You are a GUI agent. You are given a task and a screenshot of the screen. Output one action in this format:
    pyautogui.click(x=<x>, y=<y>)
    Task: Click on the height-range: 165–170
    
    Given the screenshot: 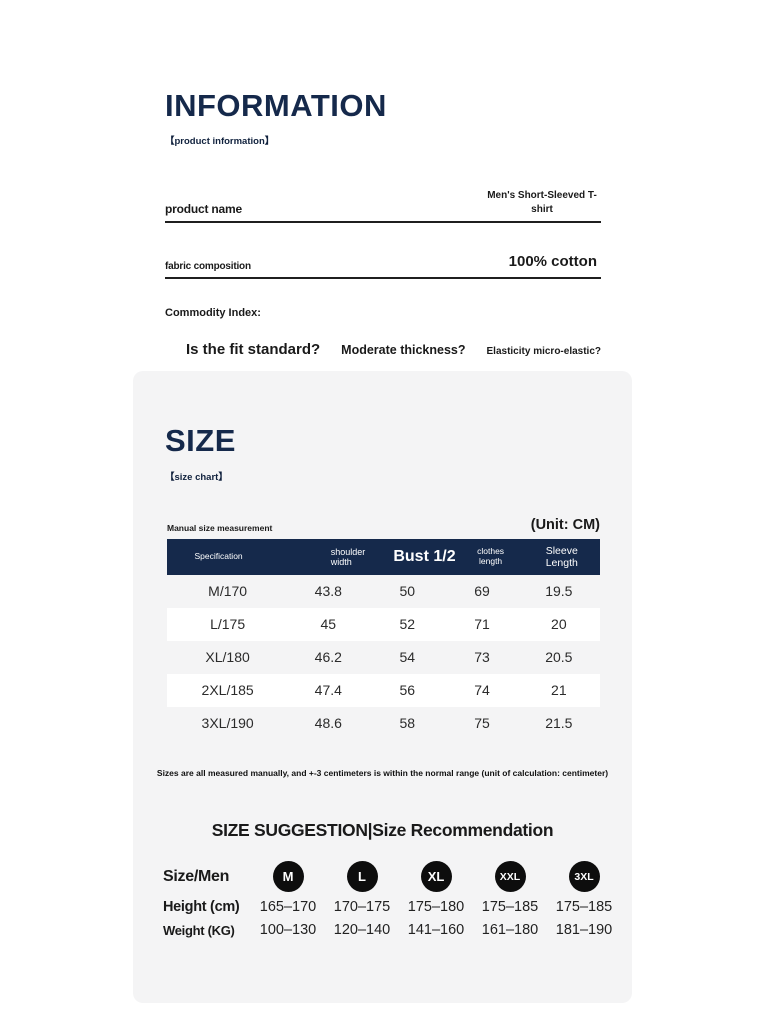 What is the action you would take?
    pyautogui.click(x=288, y=907)
    